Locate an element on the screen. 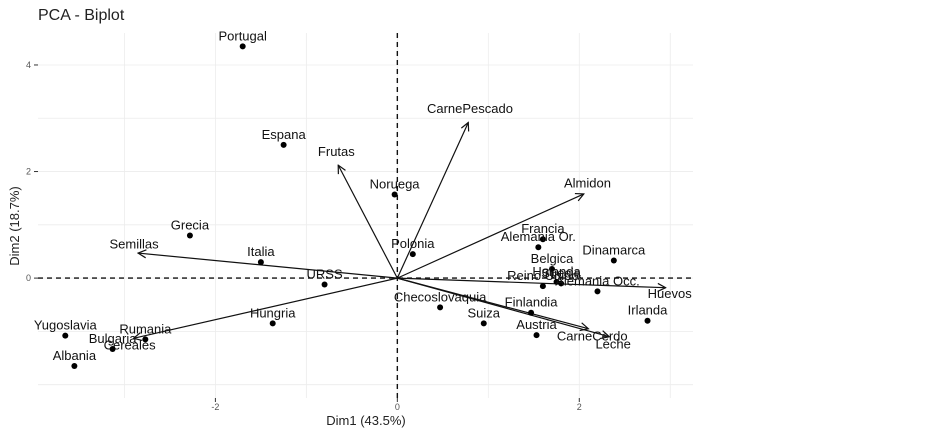  point-checoslovaquia is located at coordinates (440, 307).